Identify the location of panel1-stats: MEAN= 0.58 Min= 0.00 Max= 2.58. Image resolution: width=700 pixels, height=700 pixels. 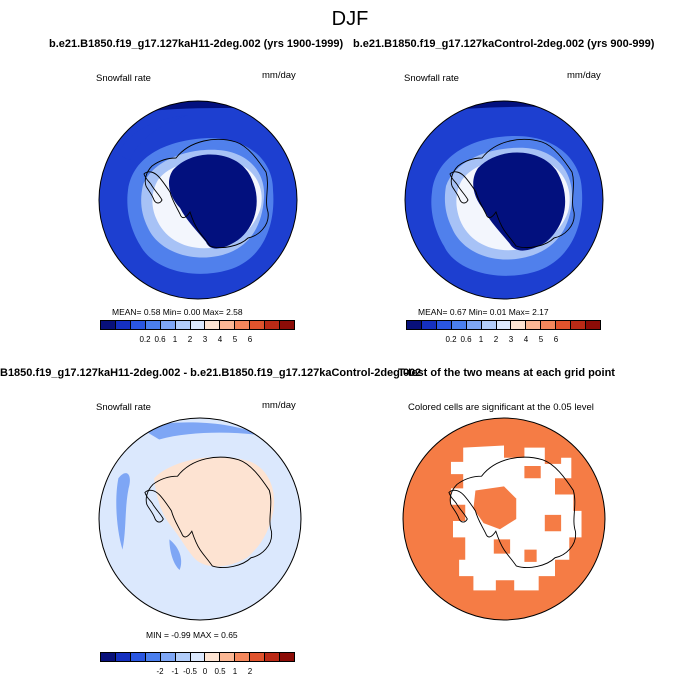
(177, 312).